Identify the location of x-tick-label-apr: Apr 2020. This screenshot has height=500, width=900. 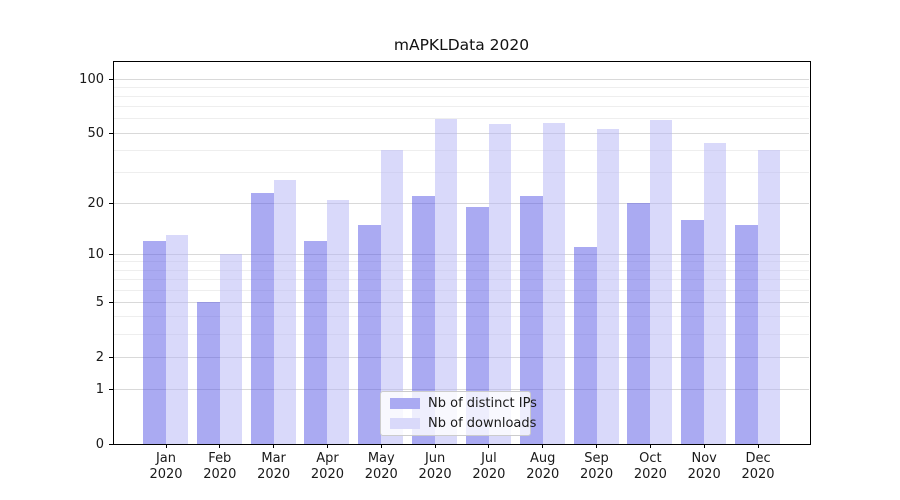
(327, 466).